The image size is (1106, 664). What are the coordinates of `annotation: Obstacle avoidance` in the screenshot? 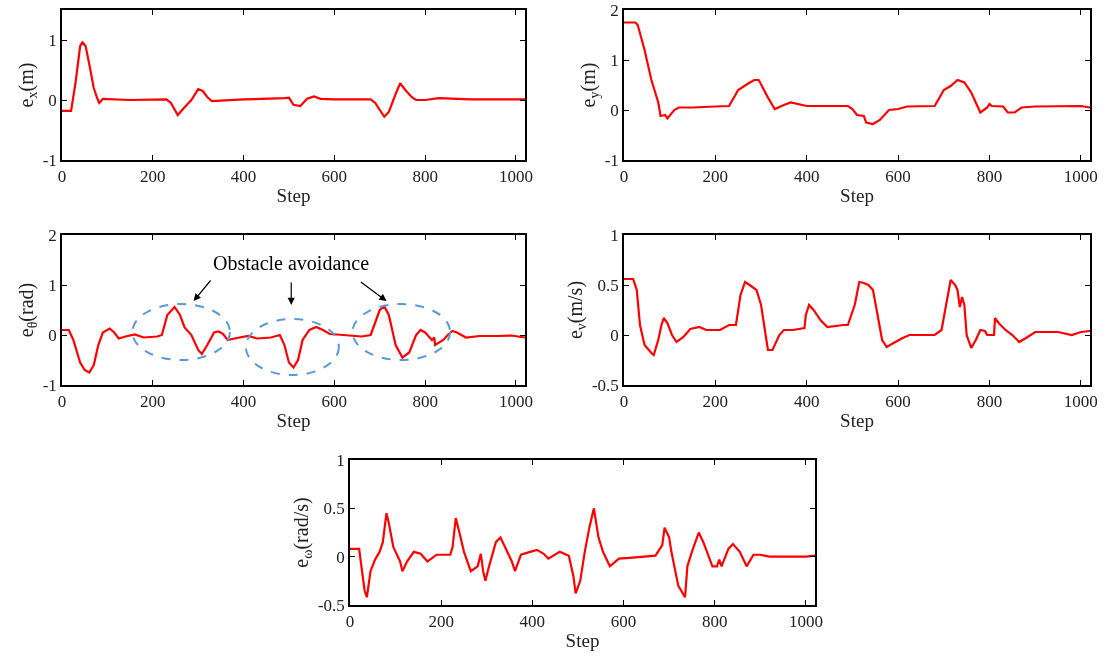 It's located at (291, 263).